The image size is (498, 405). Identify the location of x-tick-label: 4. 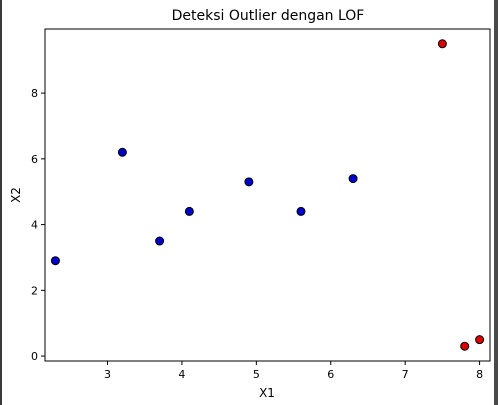
(181, 374).